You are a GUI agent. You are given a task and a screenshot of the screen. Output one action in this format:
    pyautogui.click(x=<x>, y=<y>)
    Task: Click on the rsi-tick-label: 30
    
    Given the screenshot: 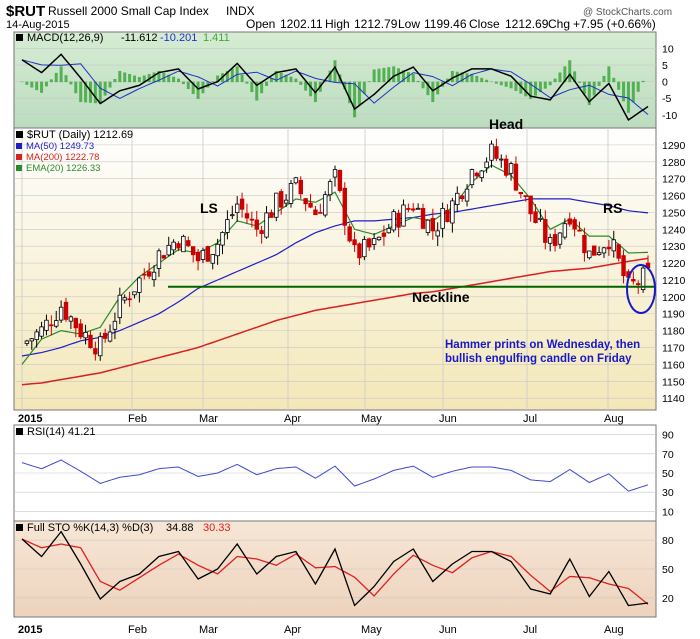 What is the action you would take?
    pyautogui.click(x=668, y=493)
    